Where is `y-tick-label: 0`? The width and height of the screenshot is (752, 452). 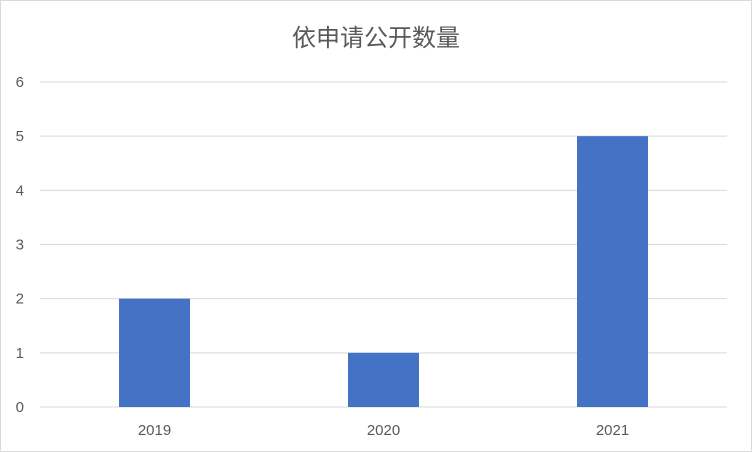 y-tick-label: 0 is located at coordinates (20, 407).